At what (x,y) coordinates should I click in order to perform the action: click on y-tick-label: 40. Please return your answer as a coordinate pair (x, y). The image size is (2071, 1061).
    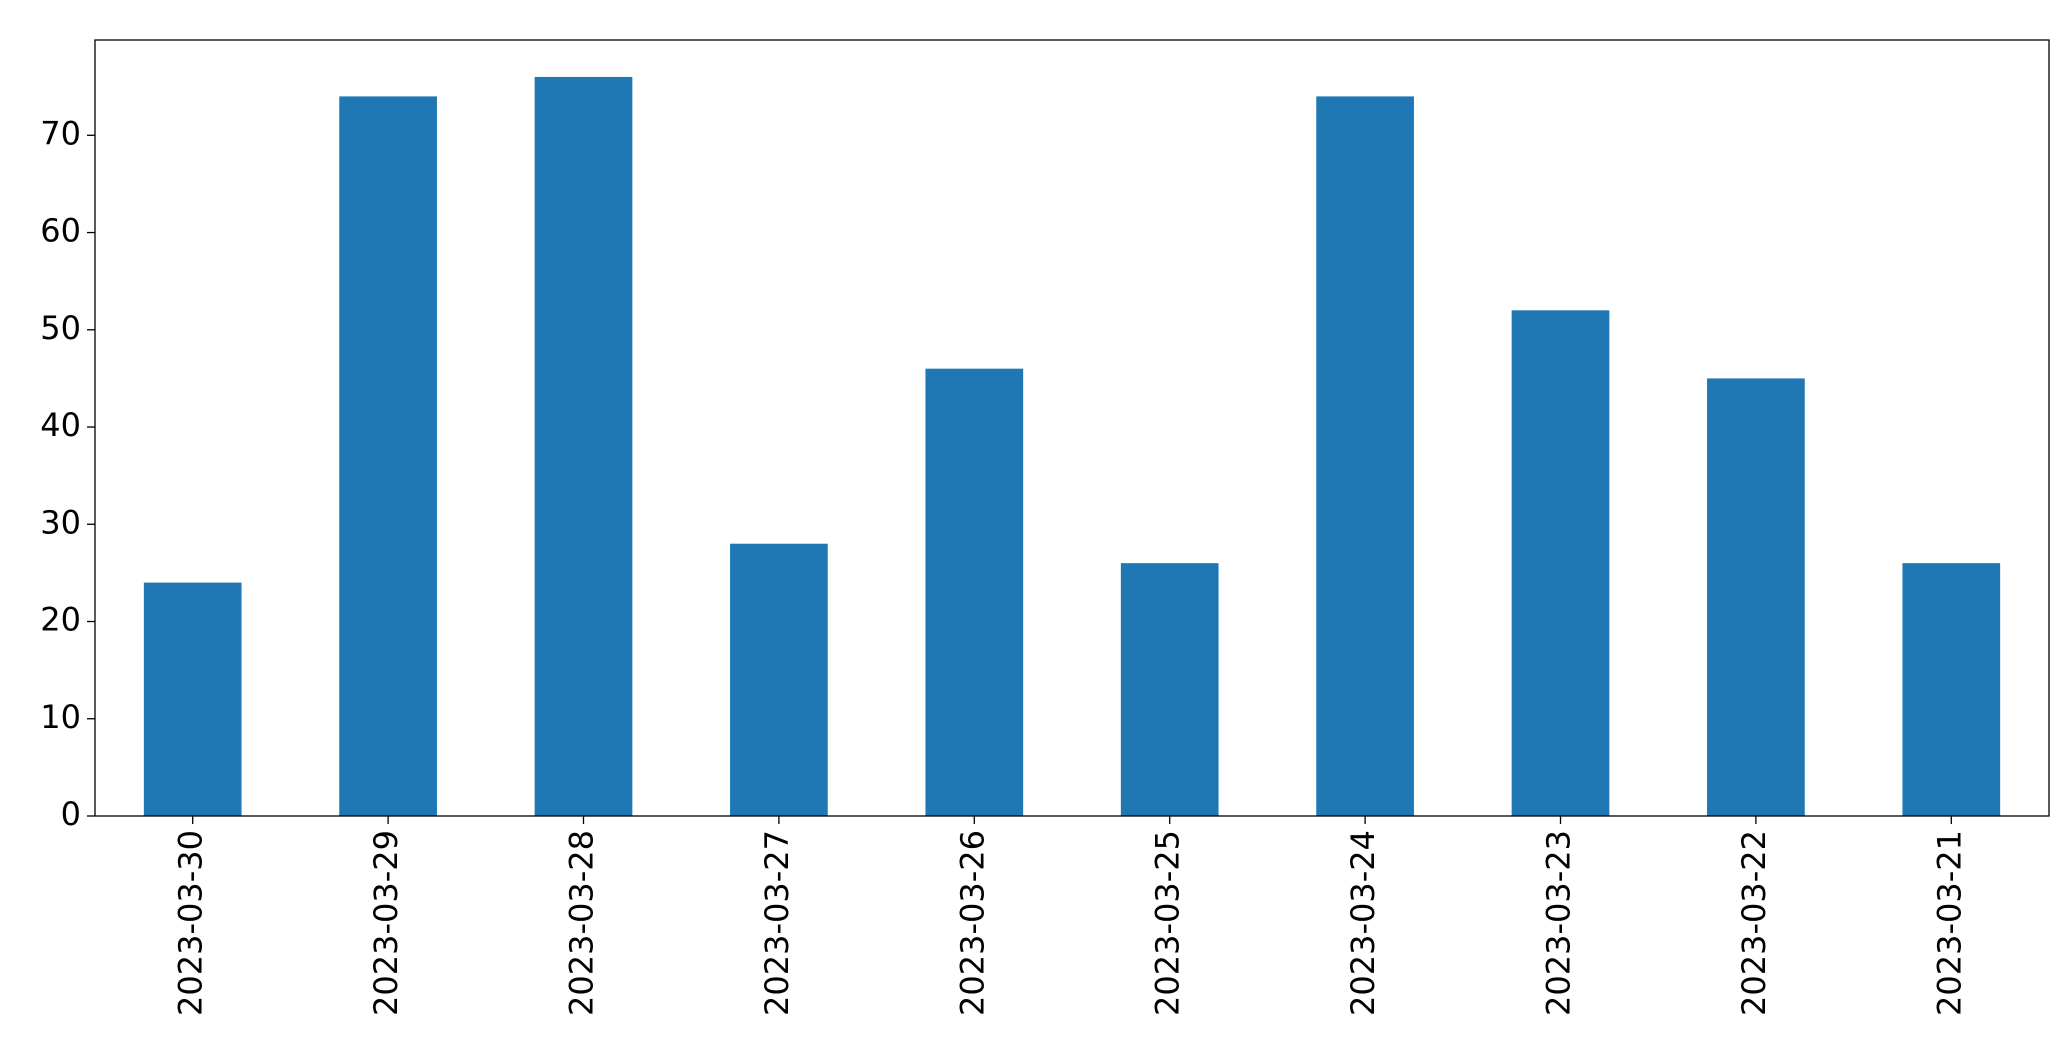
    Looking at the image, I should click on (60, 425).